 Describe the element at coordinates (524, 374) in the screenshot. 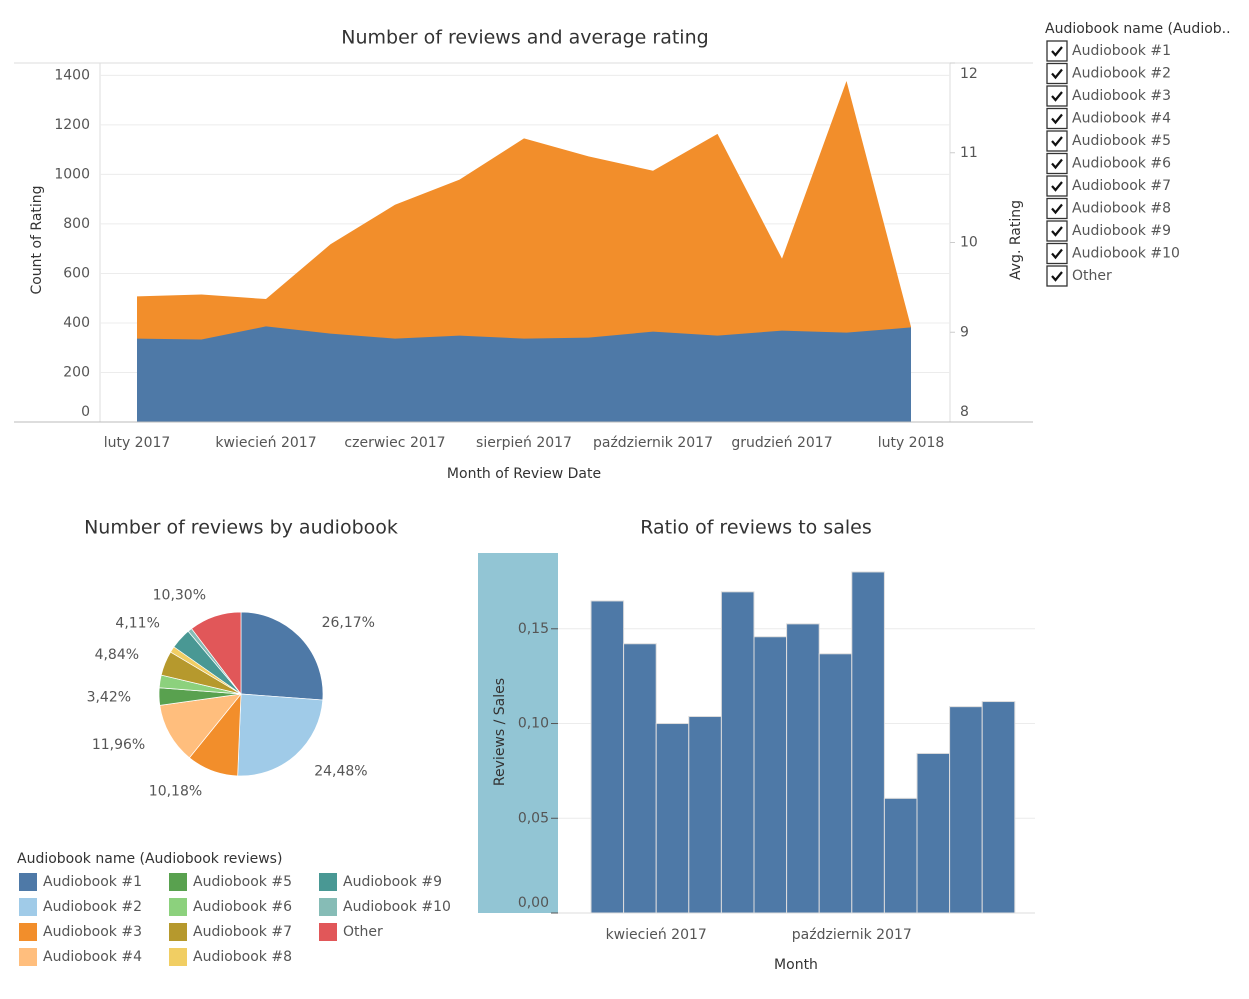

I see `area` at that location.